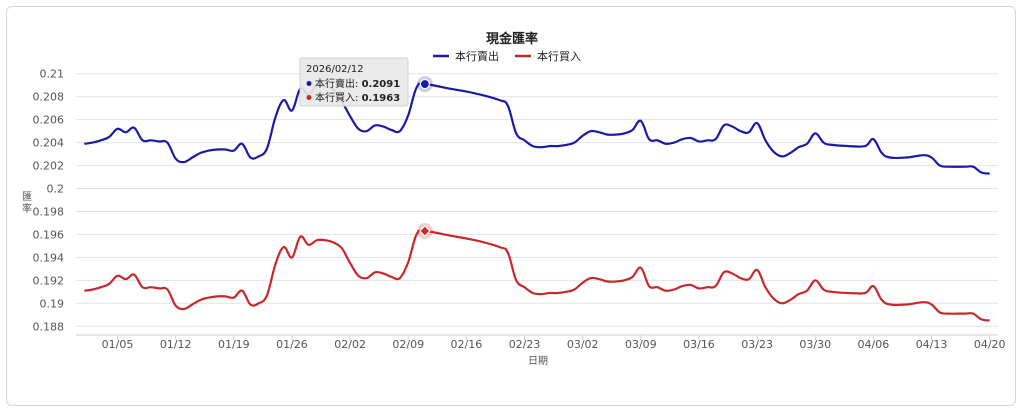 This screenshot has height=414, width=1024. What do you see at coordinates (27, 208) in the screenshot?
I see `y-axis-label-char: 率` at bounding box center [27, 208].